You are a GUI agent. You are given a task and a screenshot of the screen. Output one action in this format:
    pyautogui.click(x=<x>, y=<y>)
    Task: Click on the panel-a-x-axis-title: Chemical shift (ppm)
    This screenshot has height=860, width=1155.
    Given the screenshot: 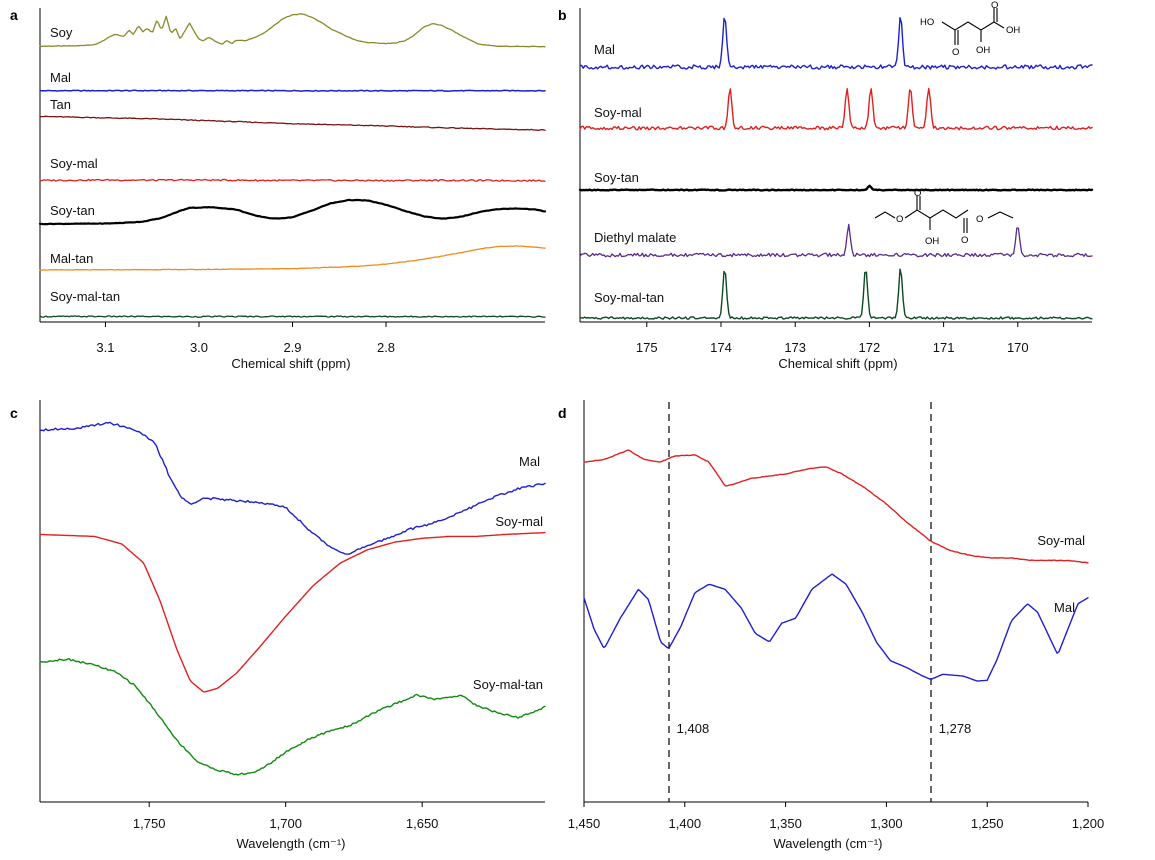 What is the action you would take?
    pyautogui.click(x=290, y=363)
    